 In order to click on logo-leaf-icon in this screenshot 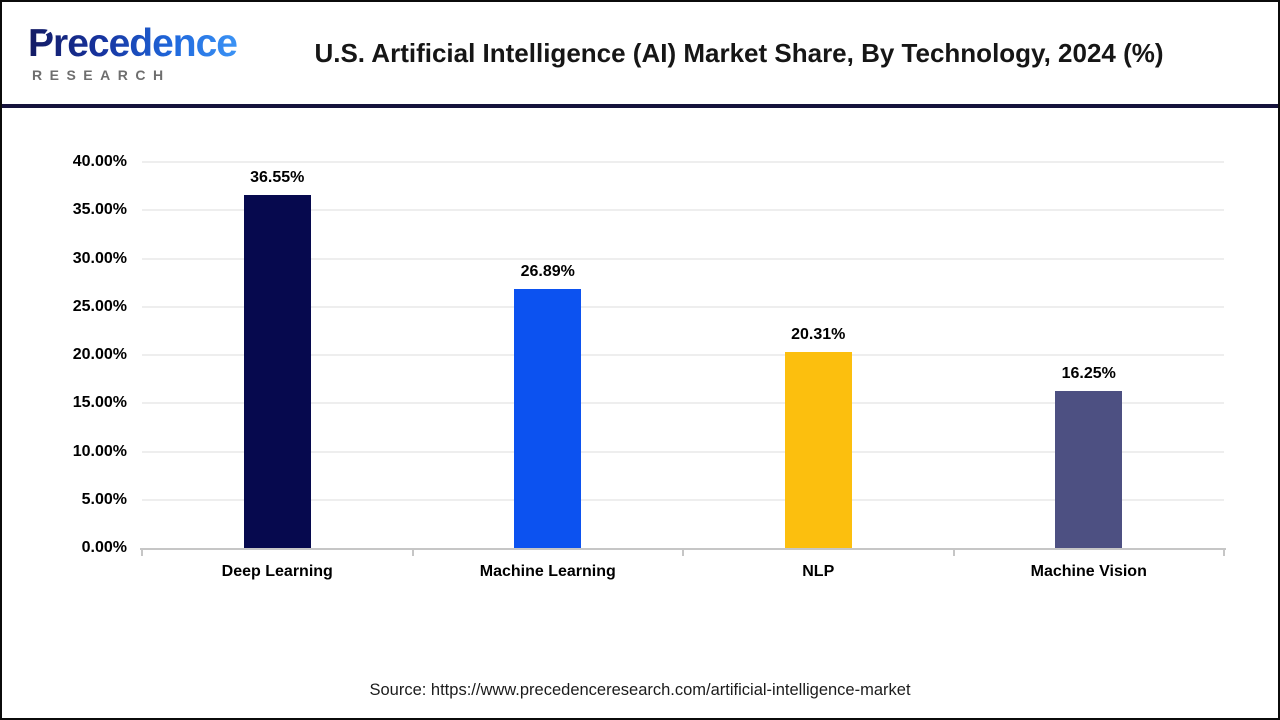, I will do `click(48, 29)`.